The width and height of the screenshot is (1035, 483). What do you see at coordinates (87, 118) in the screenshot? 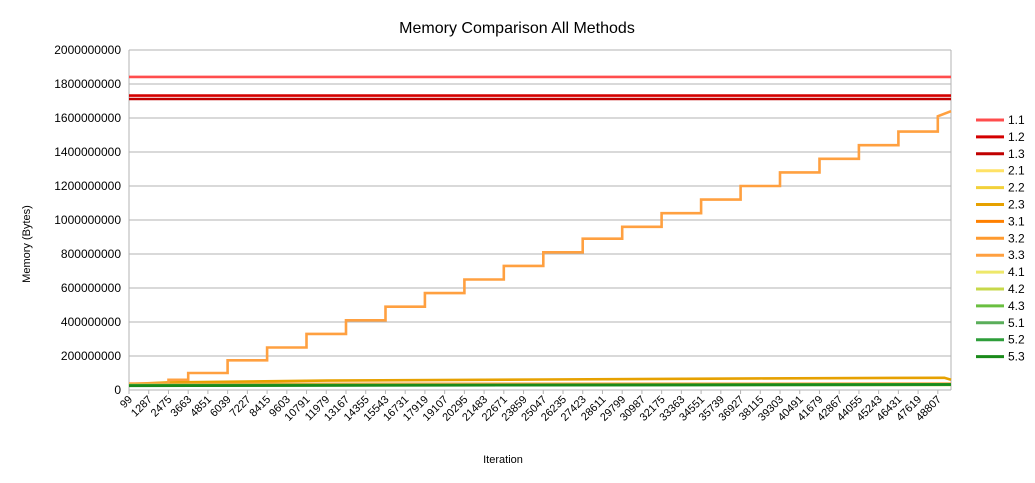
I see `y-tick-label: 1600000000` at bounding box center [87, 118].